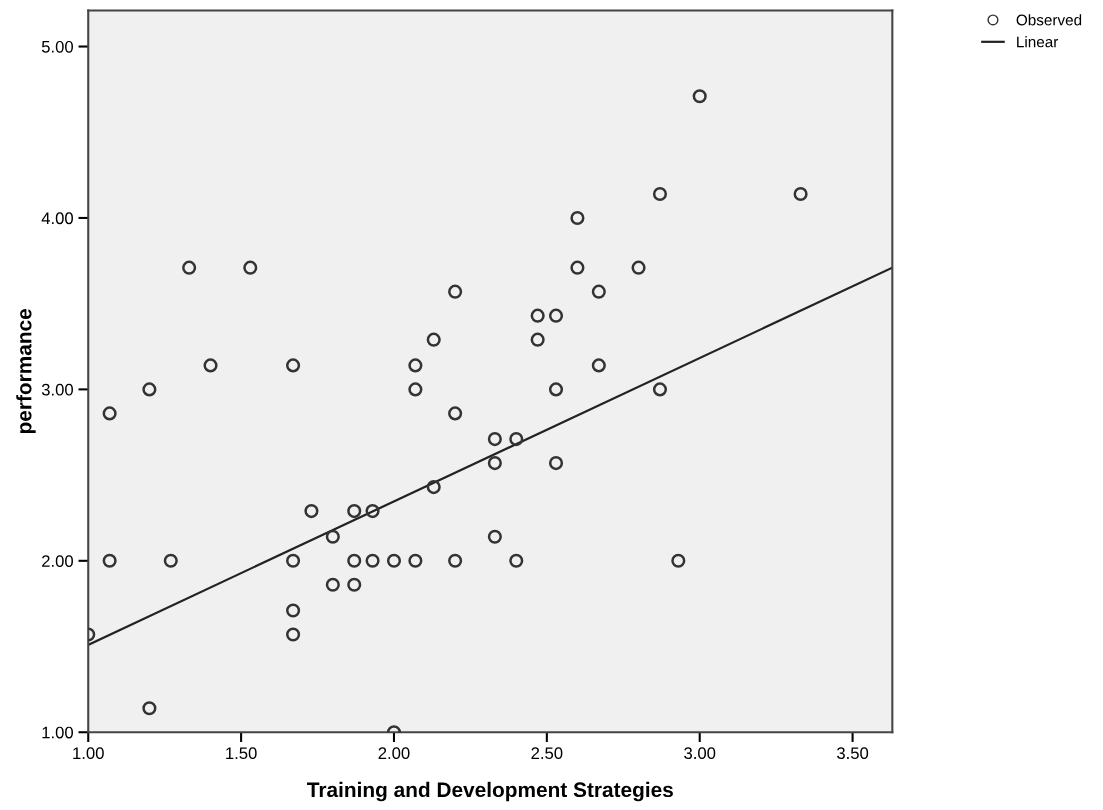 The height and width of the screenshot is (810, 1103). What do you see at coordinates (26, 371) in the screenshot?
I see `y-axis-title: performance` at bounding box center [26, 371].